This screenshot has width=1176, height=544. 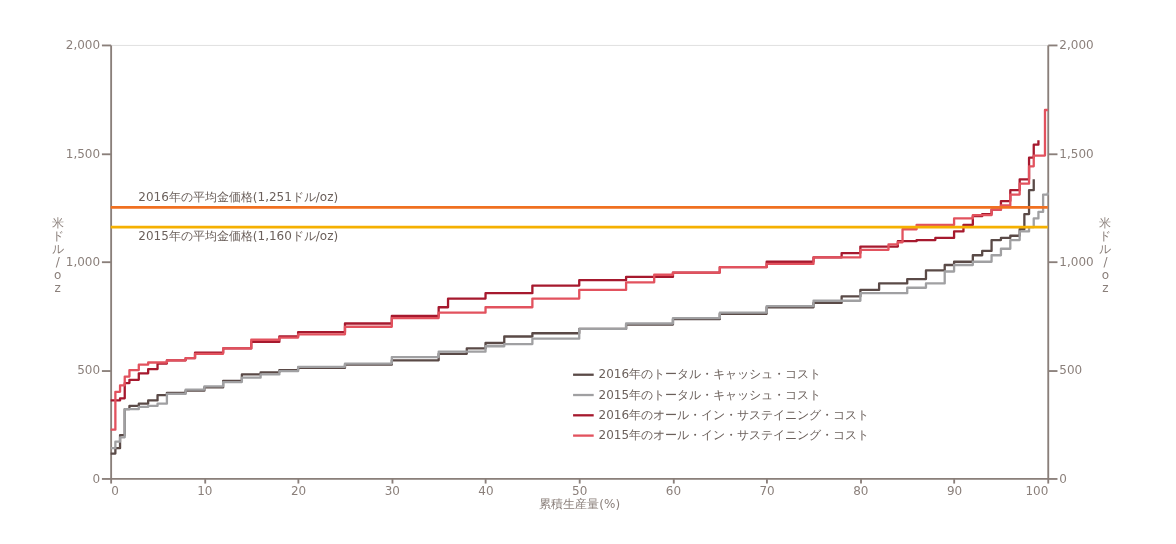 I want to click on x-tick-label: 20, so click(x=298, y=490).